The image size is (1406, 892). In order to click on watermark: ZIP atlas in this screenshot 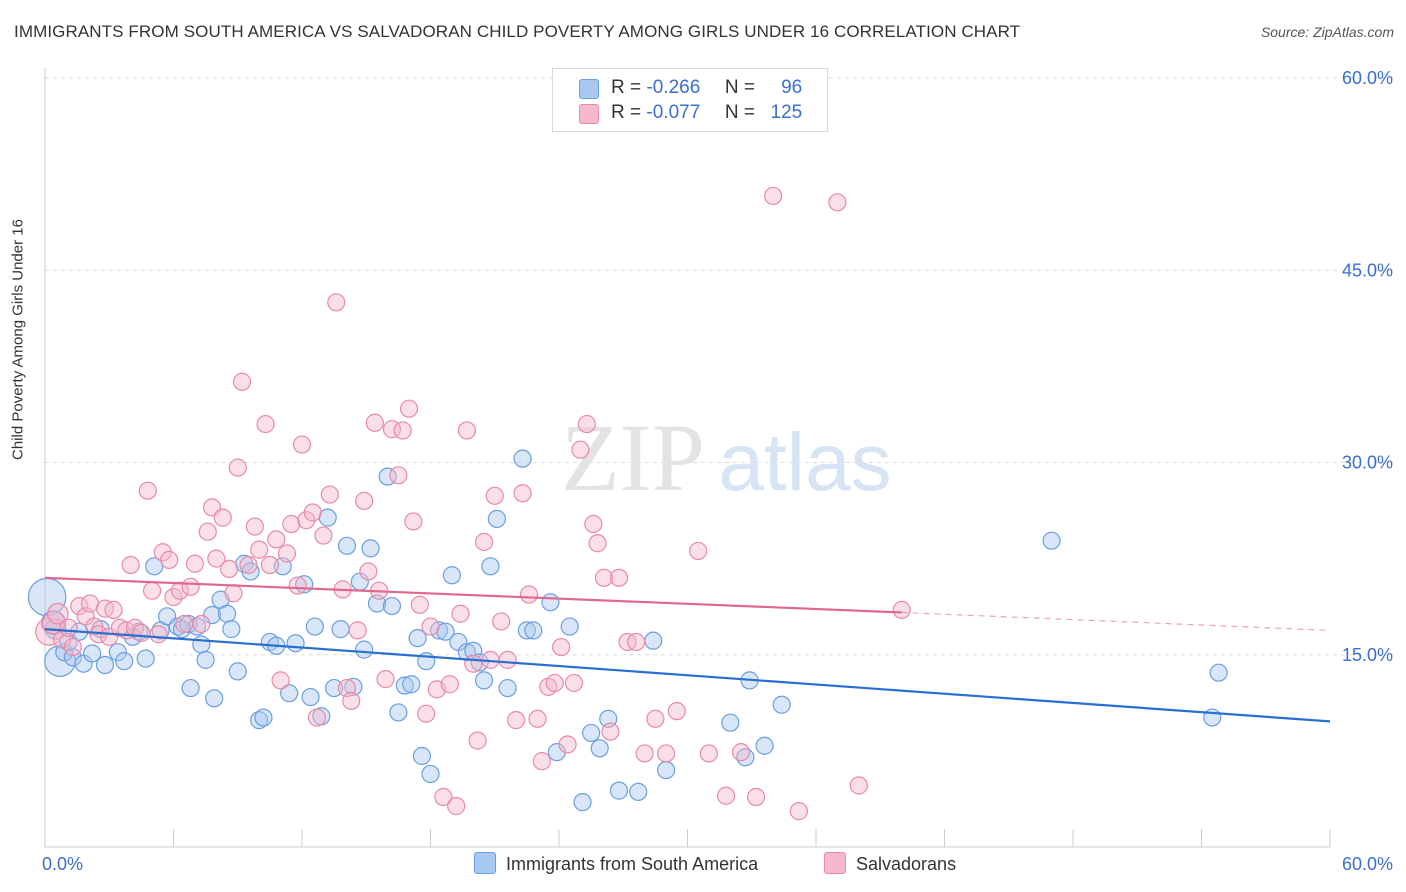, I will do `click(726, 457)`.